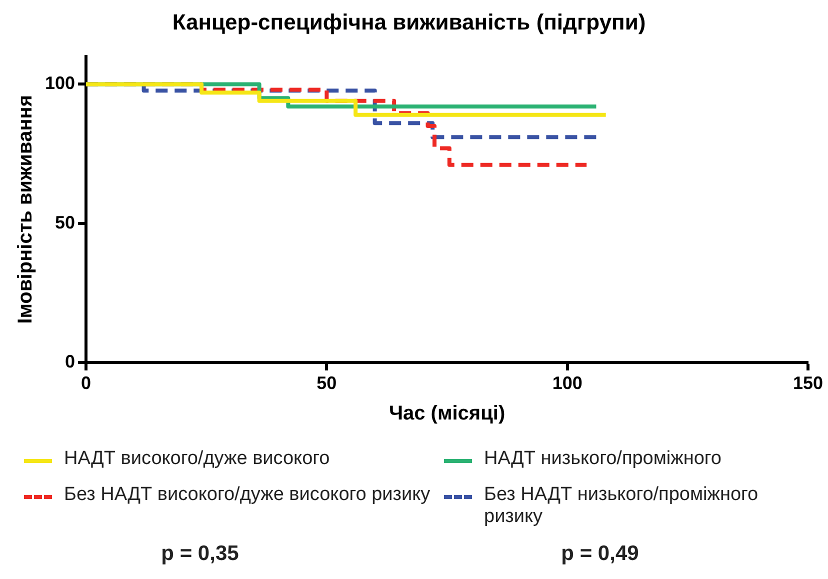  Describe the element at coordinates (200, 554) in the screenshot. I see `text: p = 0,35` at that location.